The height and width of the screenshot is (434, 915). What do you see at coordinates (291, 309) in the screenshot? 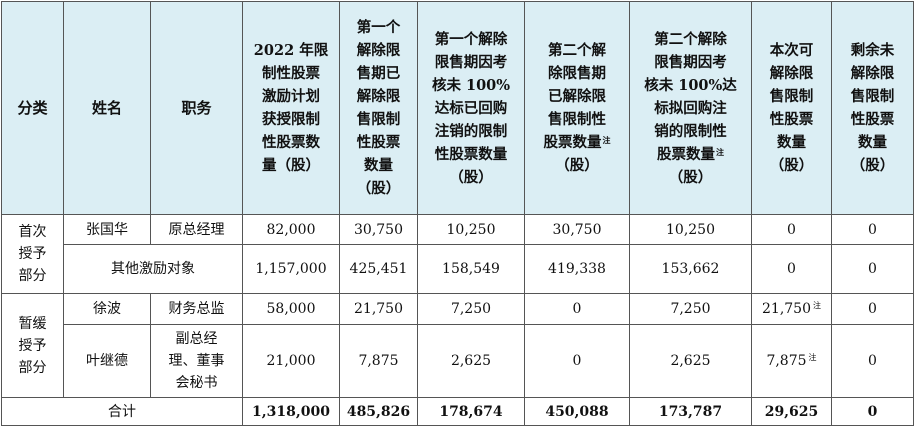
I see `cell-granted: 58,000` at bounding box center [291, 309].